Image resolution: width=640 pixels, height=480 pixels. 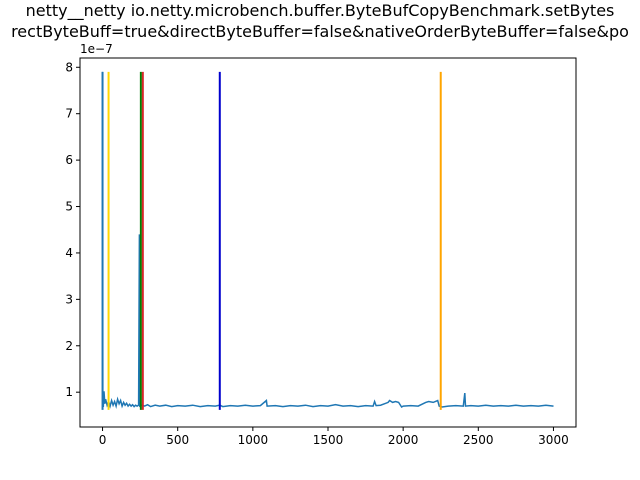 I want to click on y-scale-label: 1e−7, so click(x=96, y=49).